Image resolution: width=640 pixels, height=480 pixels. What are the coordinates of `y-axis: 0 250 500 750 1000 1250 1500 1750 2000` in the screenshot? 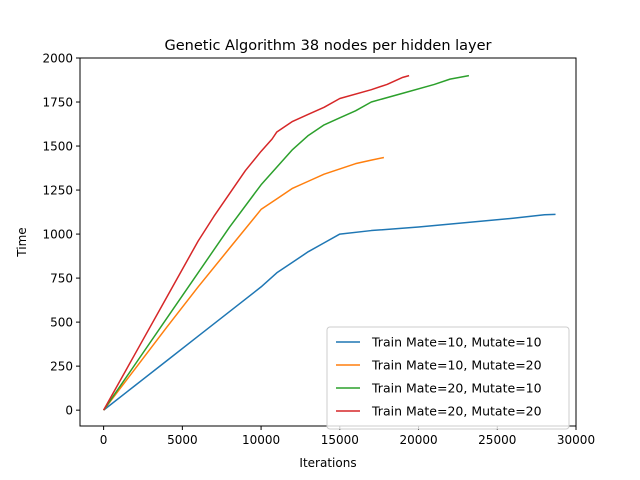 It's located at (61, 235).